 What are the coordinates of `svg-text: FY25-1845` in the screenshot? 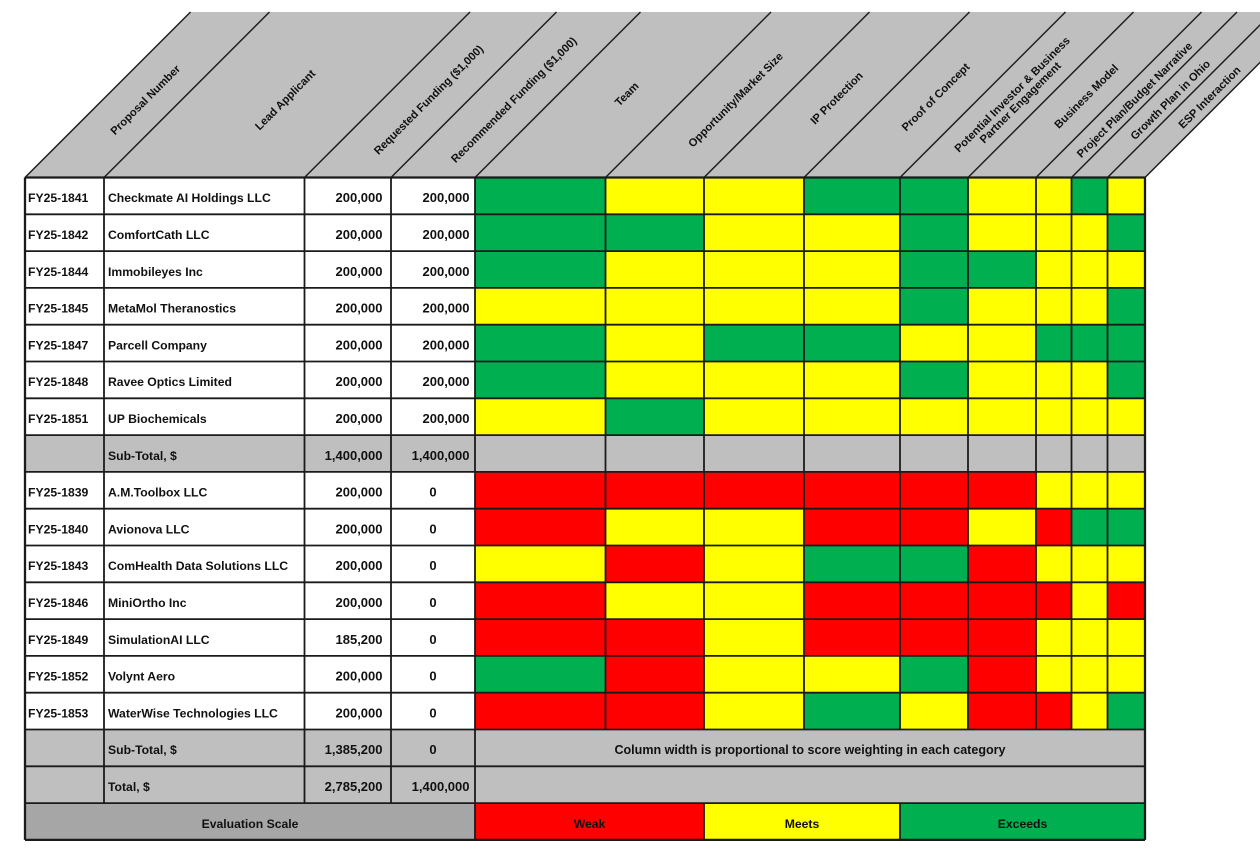 It's located at (58, 309).